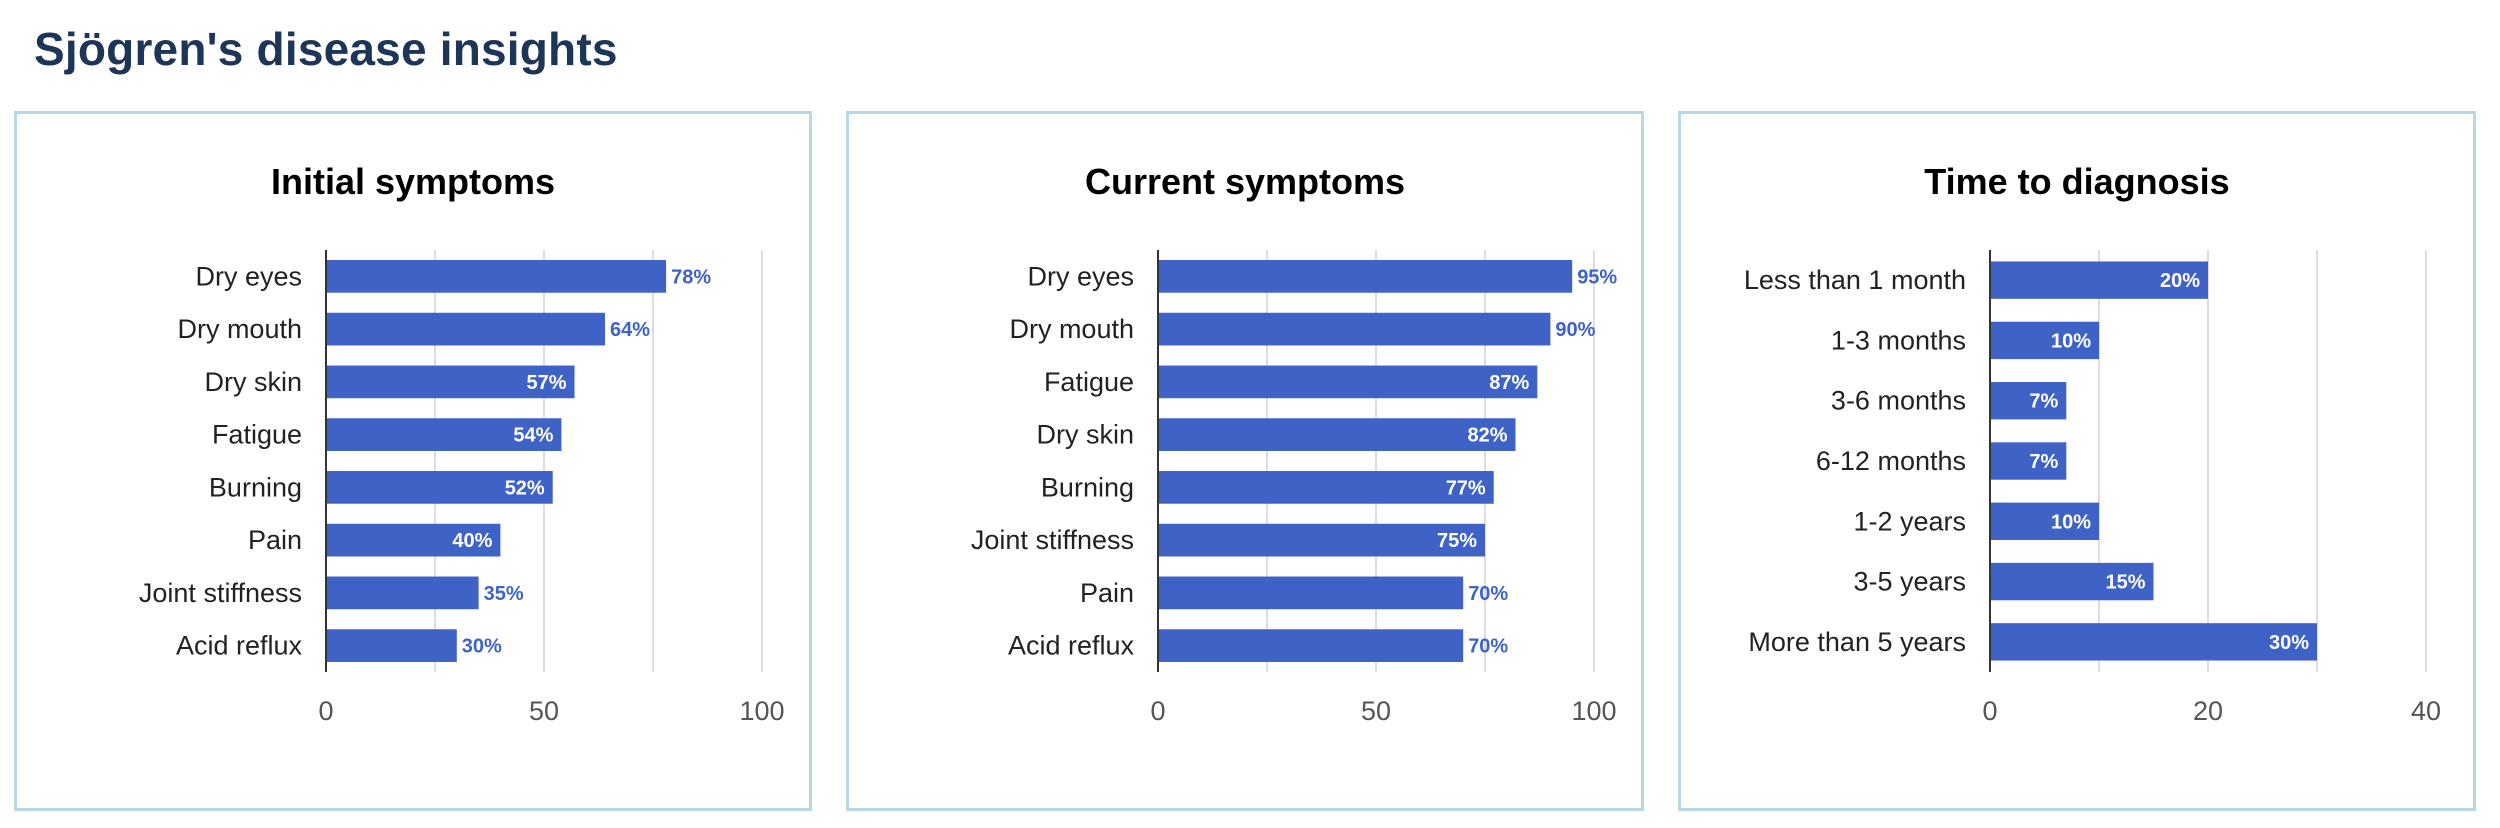 Image resolution: width=2500 pixels, height=828 pixels. Describe the element at coordinates (413, 181) in the screenshot. I see `chart-title: Initial symptoms` at that location.